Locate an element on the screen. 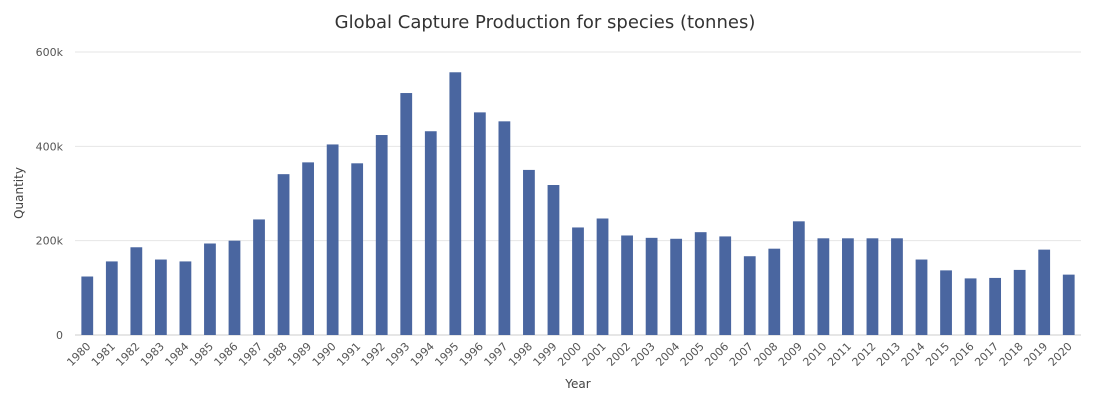  x-tick-label: 2017 is located at coordinates (986, 354).